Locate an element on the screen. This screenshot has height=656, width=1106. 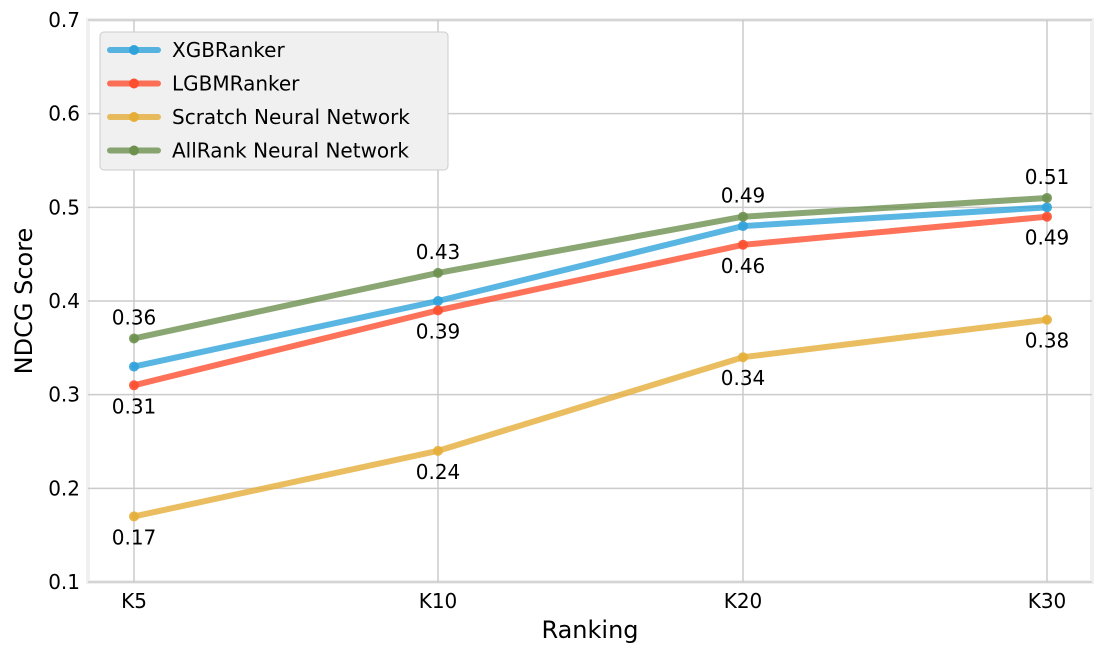
y-tick-label: 0.6 is located at coordinates (64, 114).